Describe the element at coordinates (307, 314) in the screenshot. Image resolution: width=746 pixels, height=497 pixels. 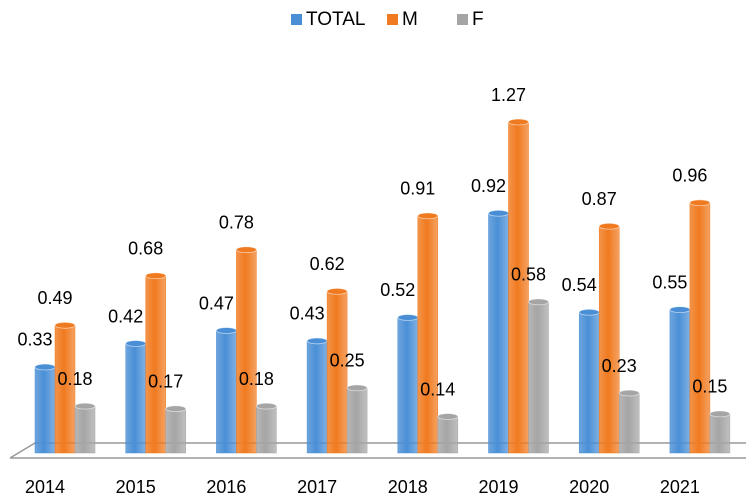
I see `data-label: 0.43` at that location.